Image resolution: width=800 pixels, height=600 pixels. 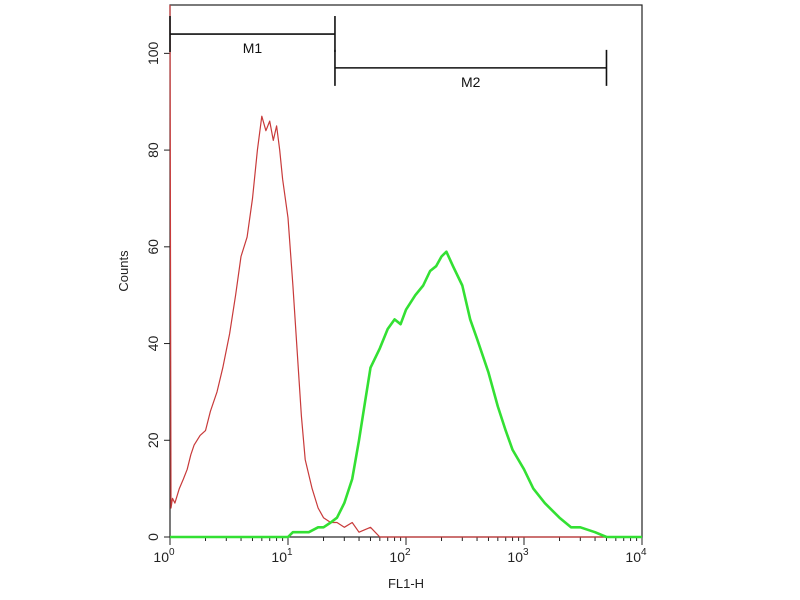 I want to click on x-tick-exponent: 1, so click(x=290, y=552).